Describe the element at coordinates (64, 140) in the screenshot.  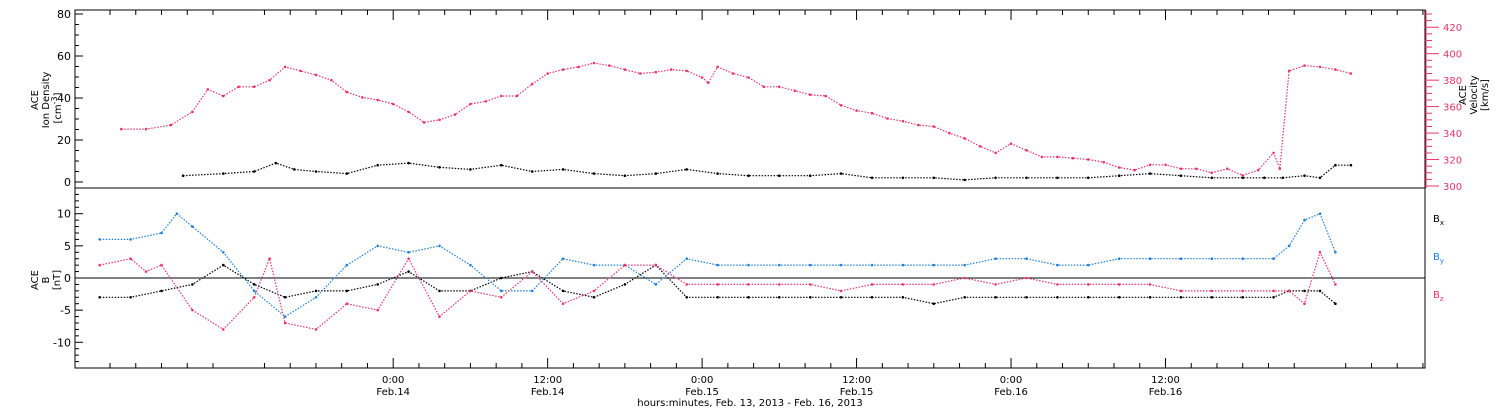
I see `density-tick-label: 20` at that location.